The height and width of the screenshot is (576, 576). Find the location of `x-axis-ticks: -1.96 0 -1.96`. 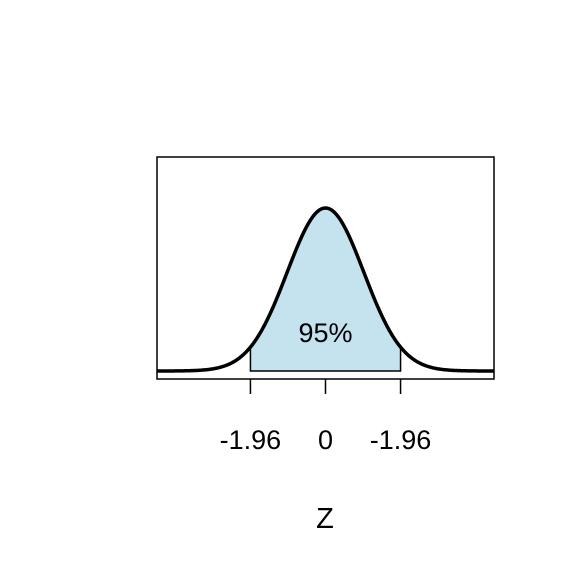

x-axis-ticks: -1.96 0 -1.96 is located at coordinates (326, 417).